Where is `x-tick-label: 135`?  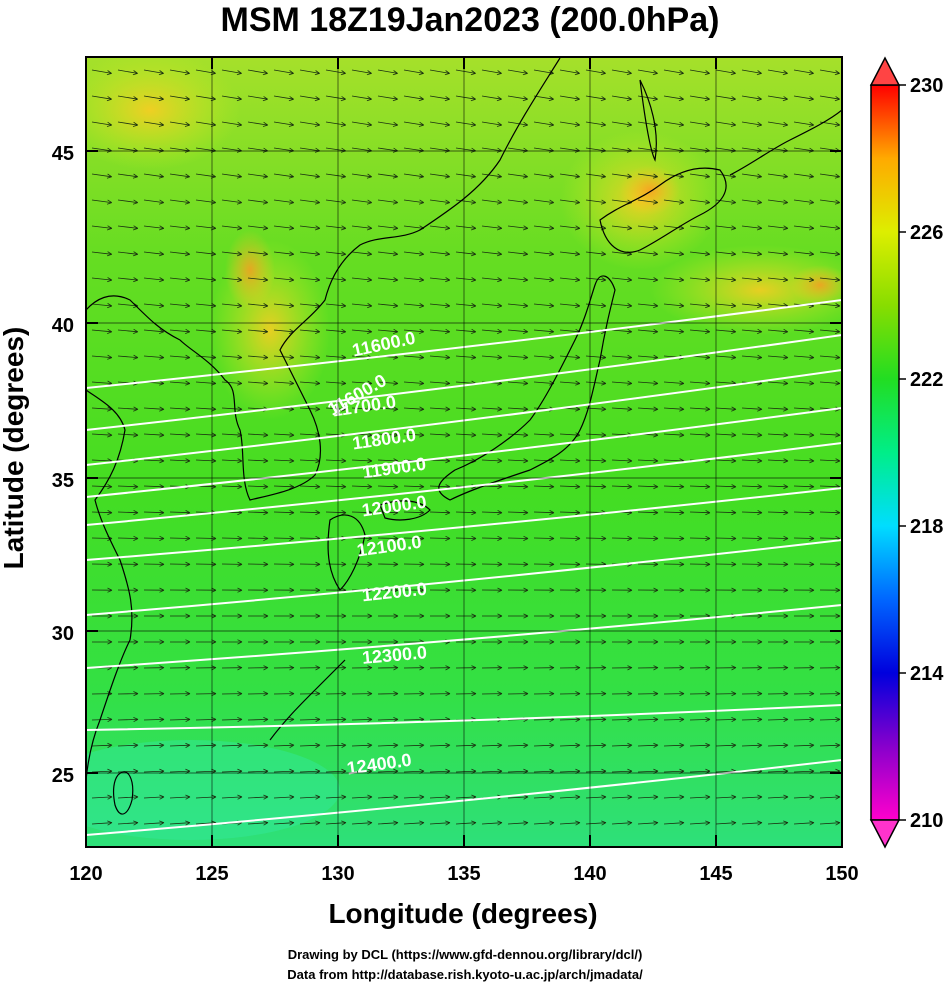
x-tick-label: 135 is located at coordinates (463, 874).